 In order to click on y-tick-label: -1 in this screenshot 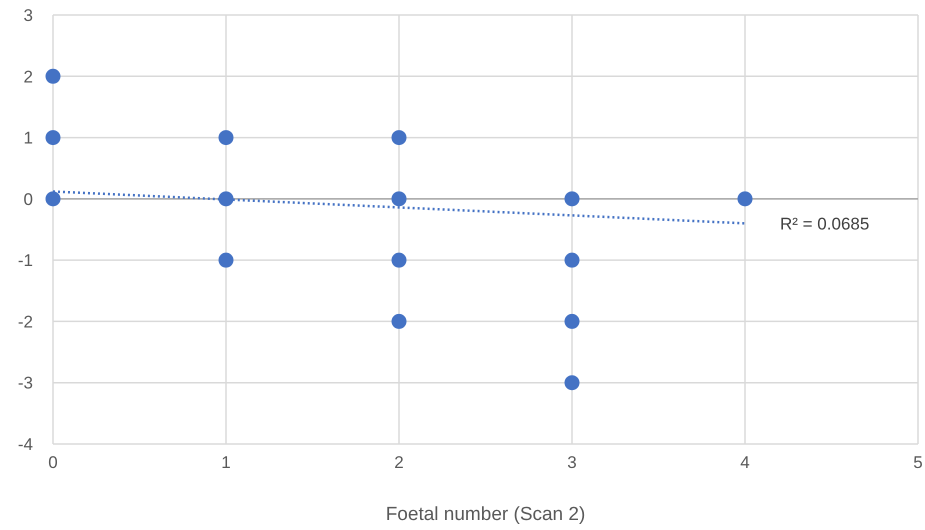, I will do `click(25, 260)`.